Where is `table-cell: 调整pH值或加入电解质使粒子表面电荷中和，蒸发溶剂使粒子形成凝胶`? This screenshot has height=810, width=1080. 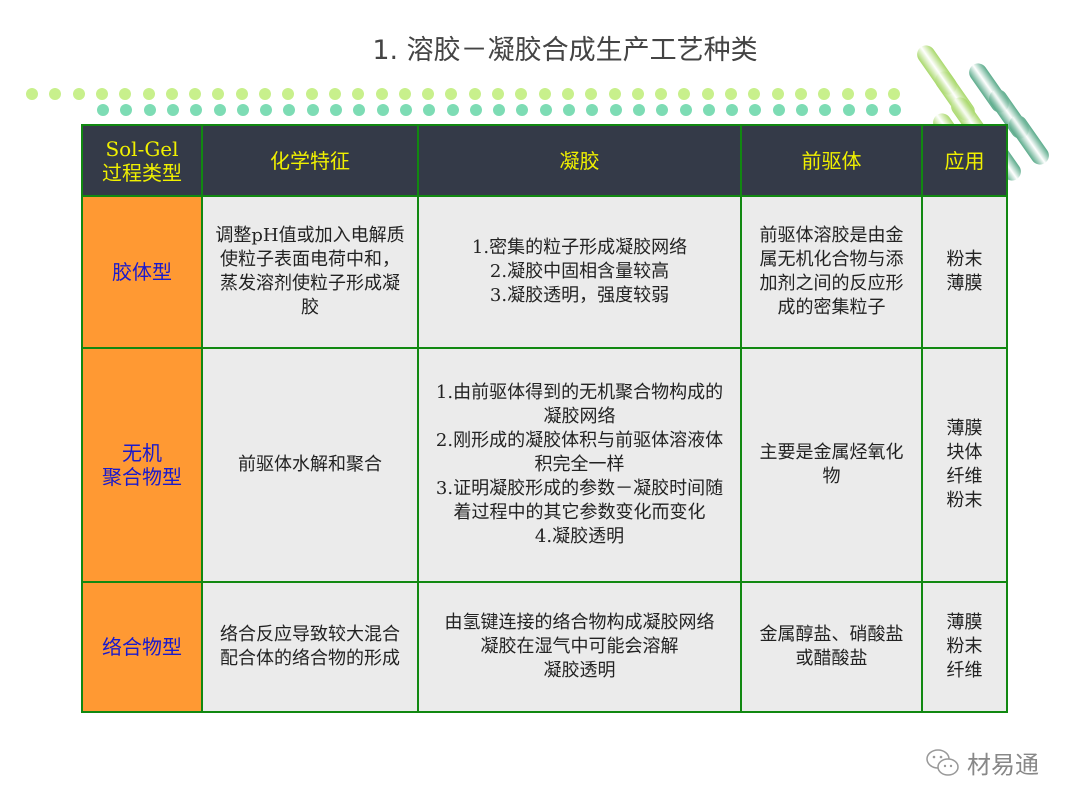
table-cell: 调整pH值或加入电解质使粒子表面电荷中和，蒸发溶剂使粒子形成凝胶 is located at coordinates (310, 272).